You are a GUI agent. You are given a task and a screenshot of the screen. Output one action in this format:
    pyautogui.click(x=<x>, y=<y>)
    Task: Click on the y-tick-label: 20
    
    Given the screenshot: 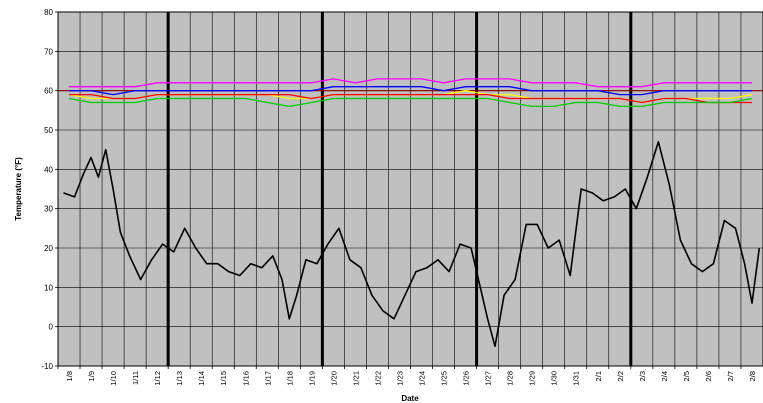 What is the action you would take?
    pyautogui.click(x=48, y=248)
    